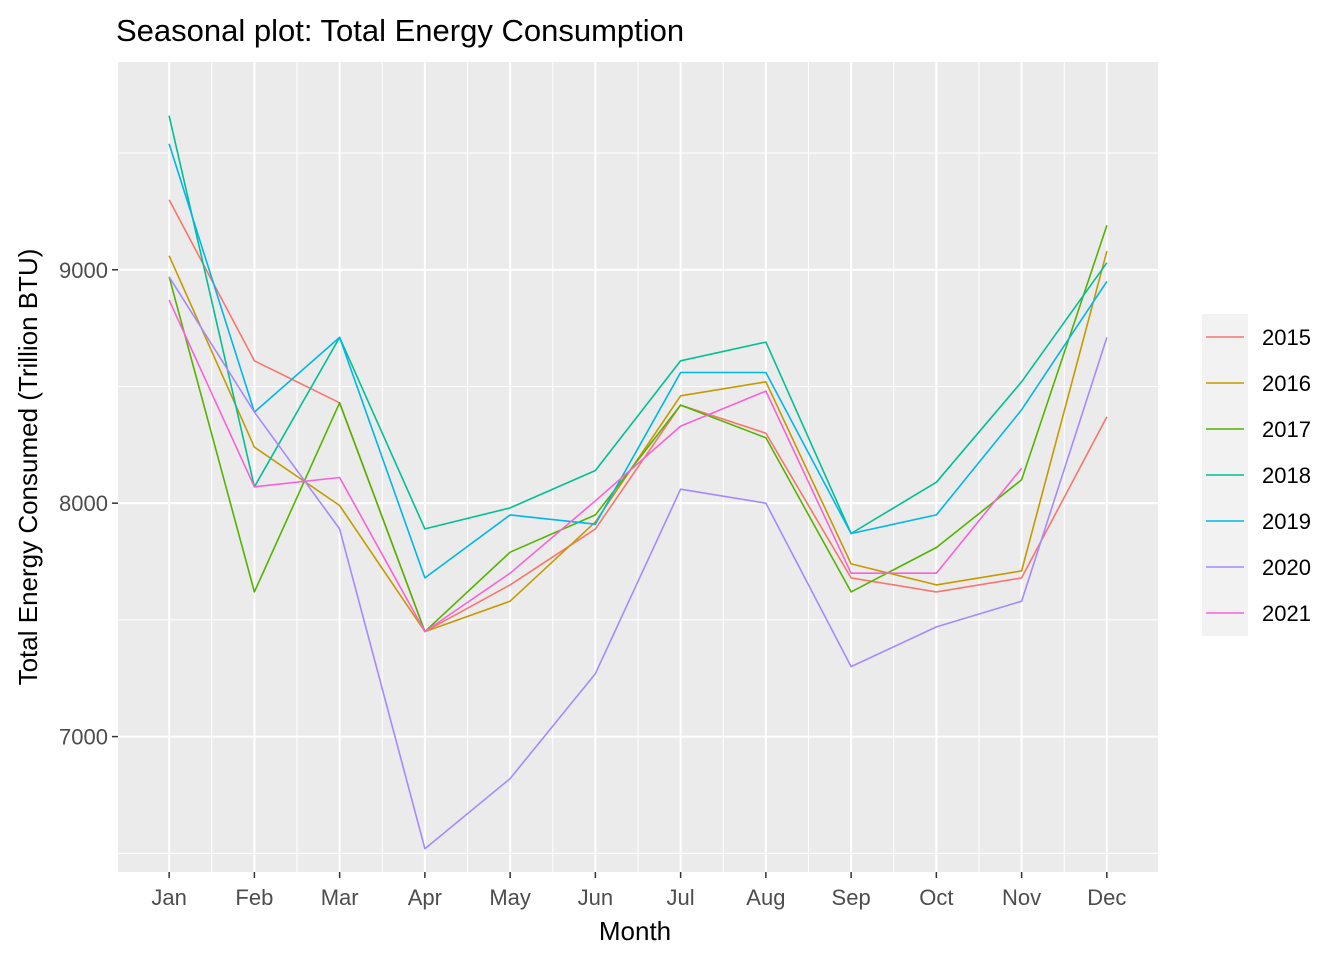  Describe the element at coordinates (1286, 475) in the screenshot. I see `legend-label-2018: 2018` at that location.